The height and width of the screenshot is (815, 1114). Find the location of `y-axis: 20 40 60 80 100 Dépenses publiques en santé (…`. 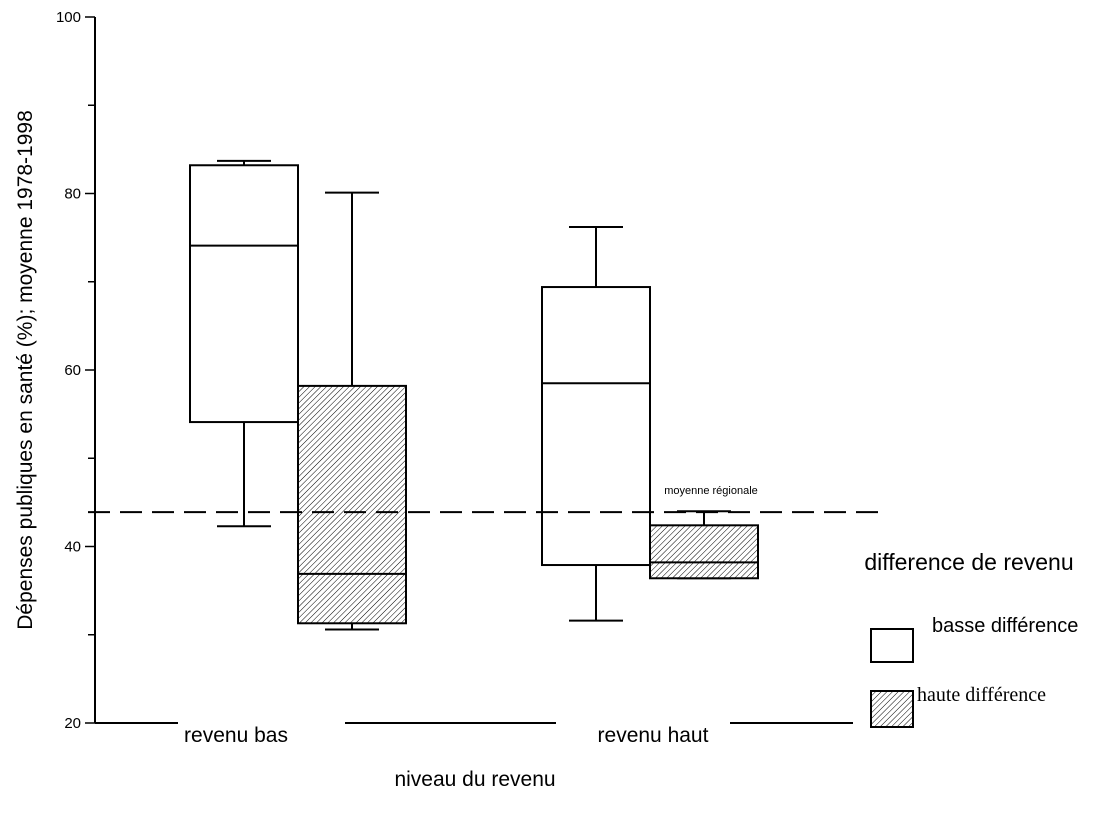

y-axis: 20 40 60 80 100 Dépenses publiques en santé (… is located at coordinates (55, 370).